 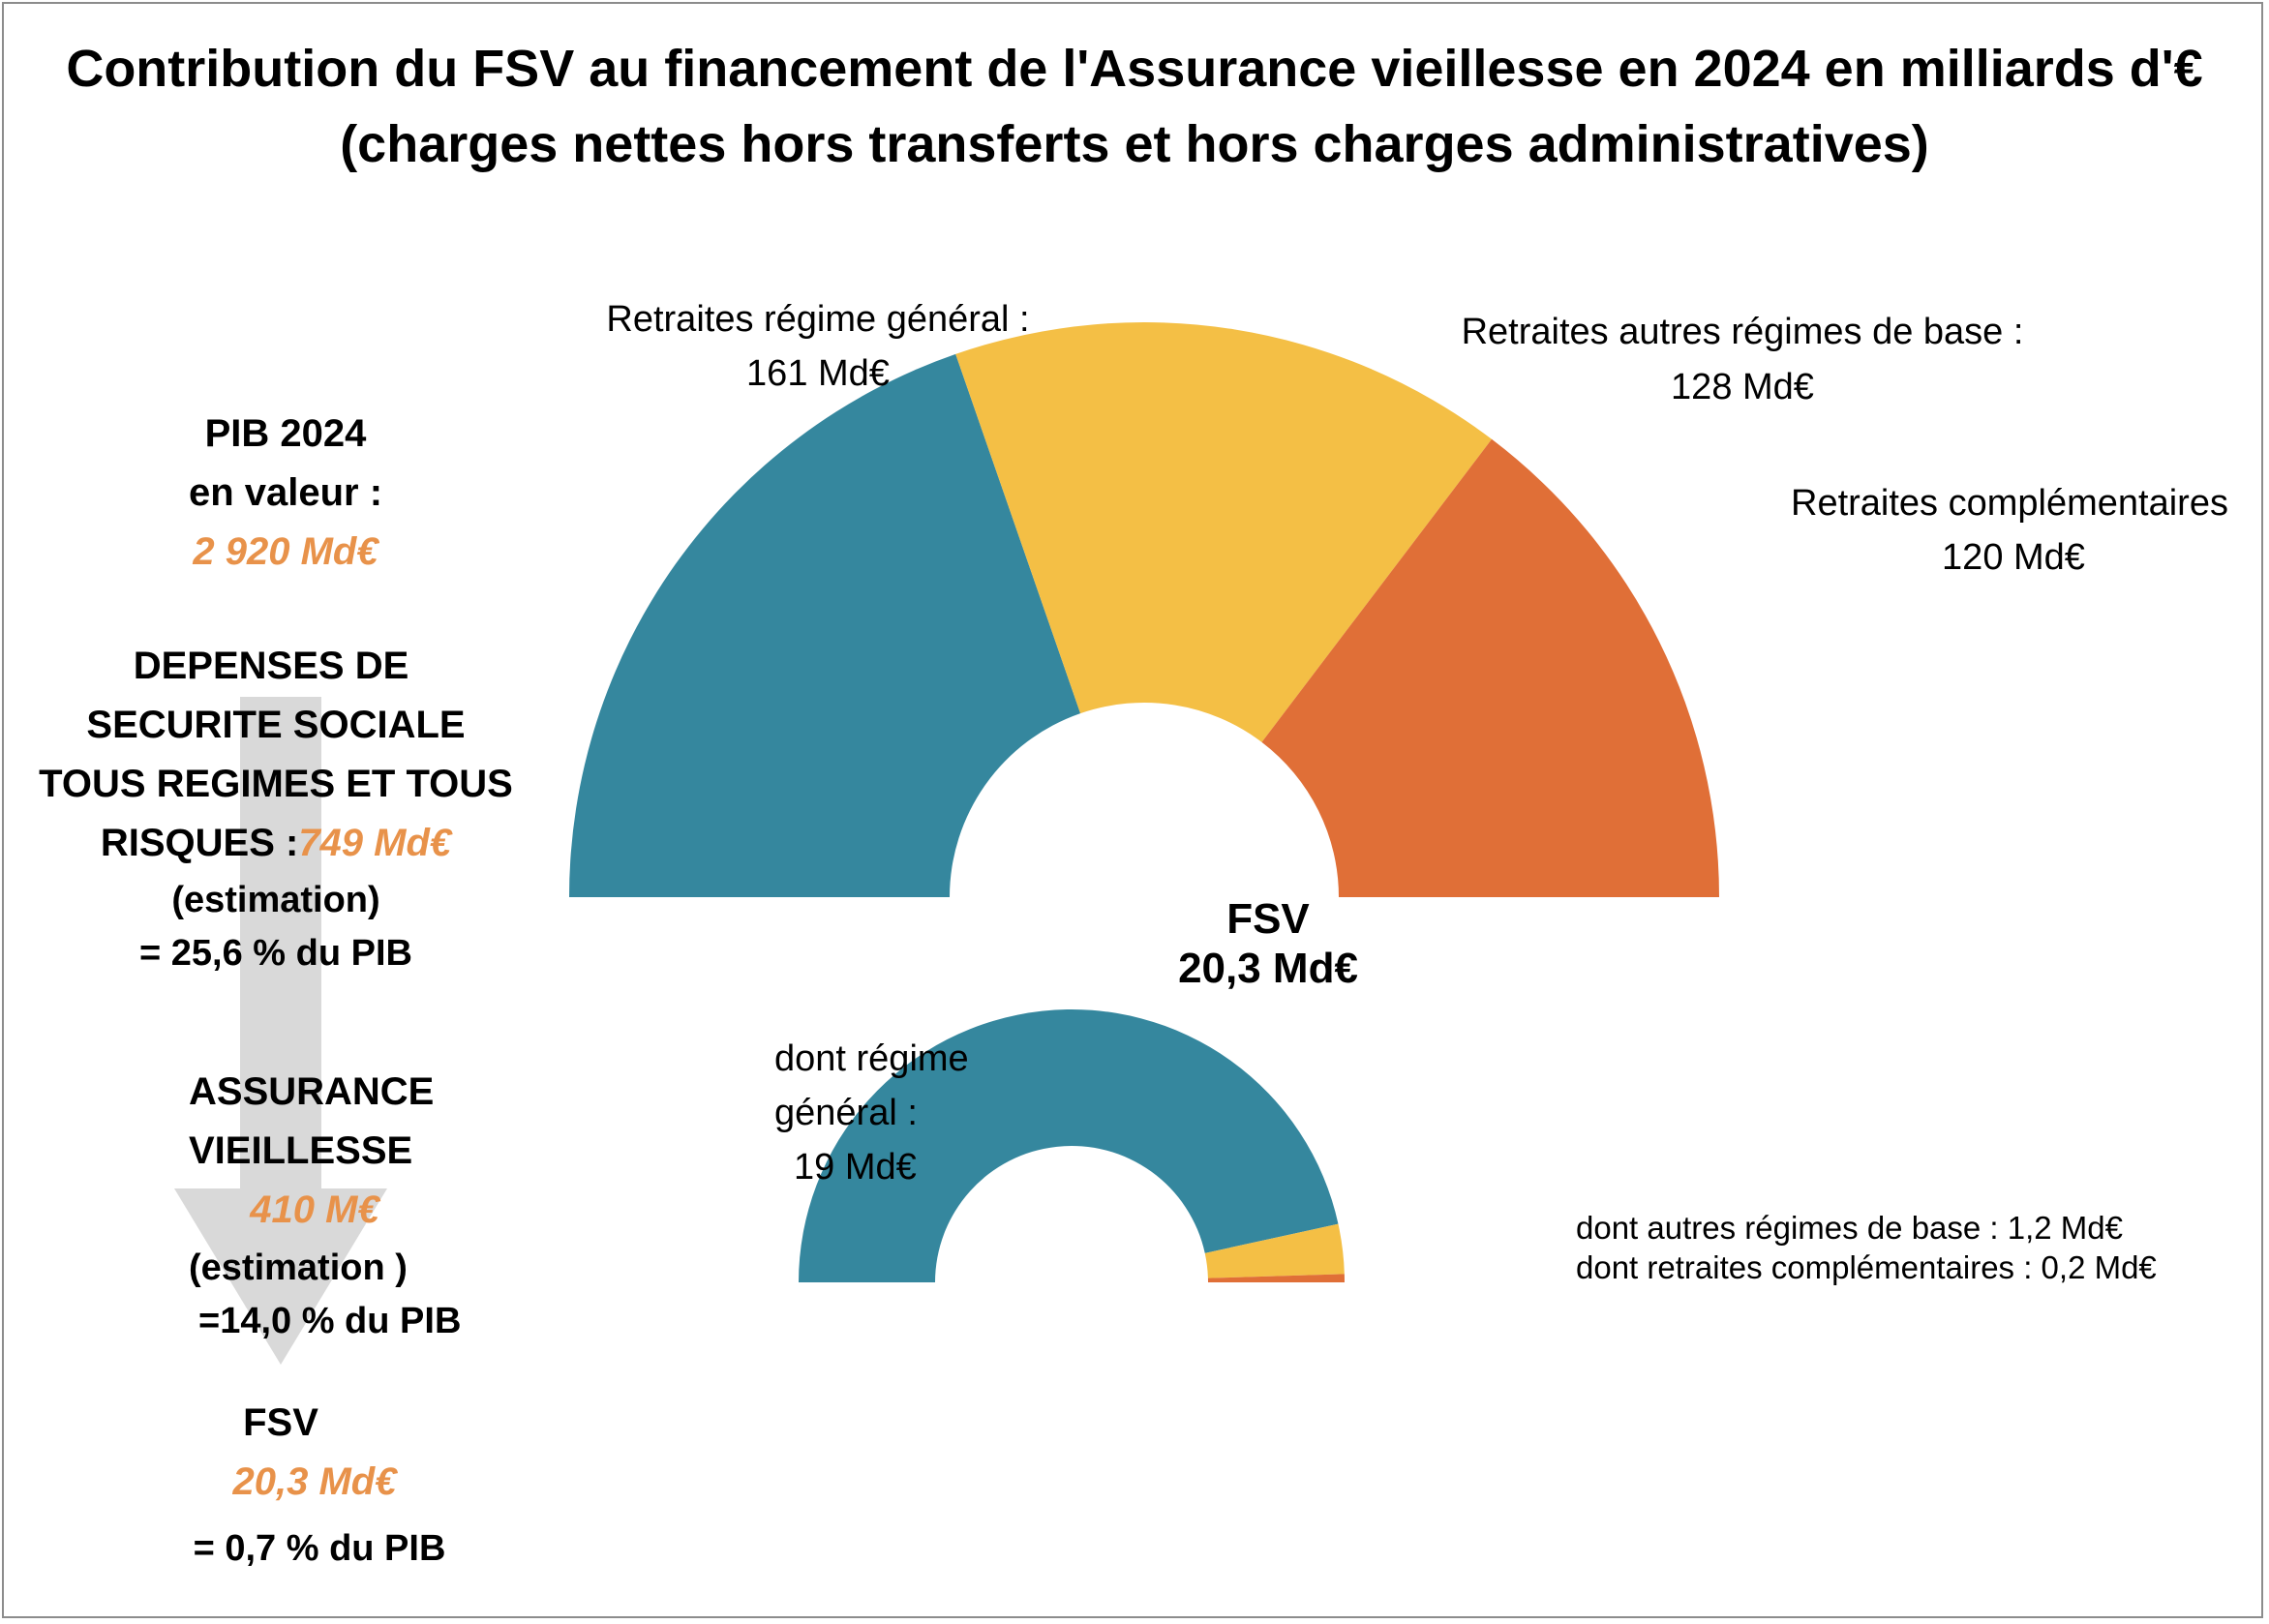 I want to click on slice-value-label: 161 Md€, so click(x=818, y=373).